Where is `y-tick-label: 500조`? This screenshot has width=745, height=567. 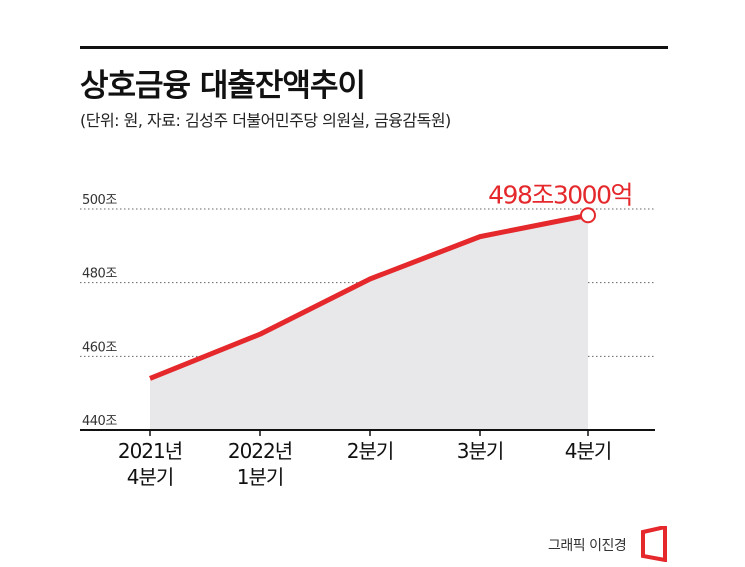
y-tick-label: 500조 is located at coordinates (99, 200).